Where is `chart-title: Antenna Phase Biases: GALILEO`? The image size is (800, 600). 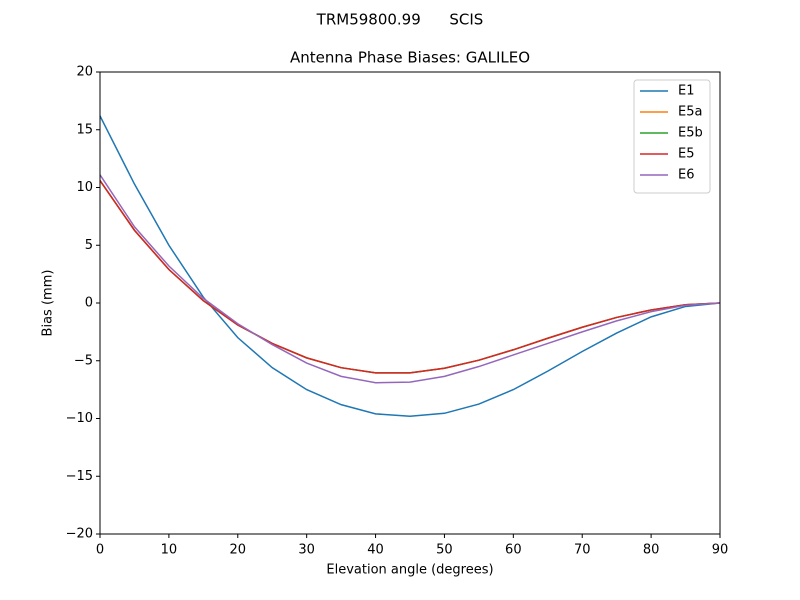 chart-title: Antenna Phase Biases: GALILEO is located at coordinates (410, 58).